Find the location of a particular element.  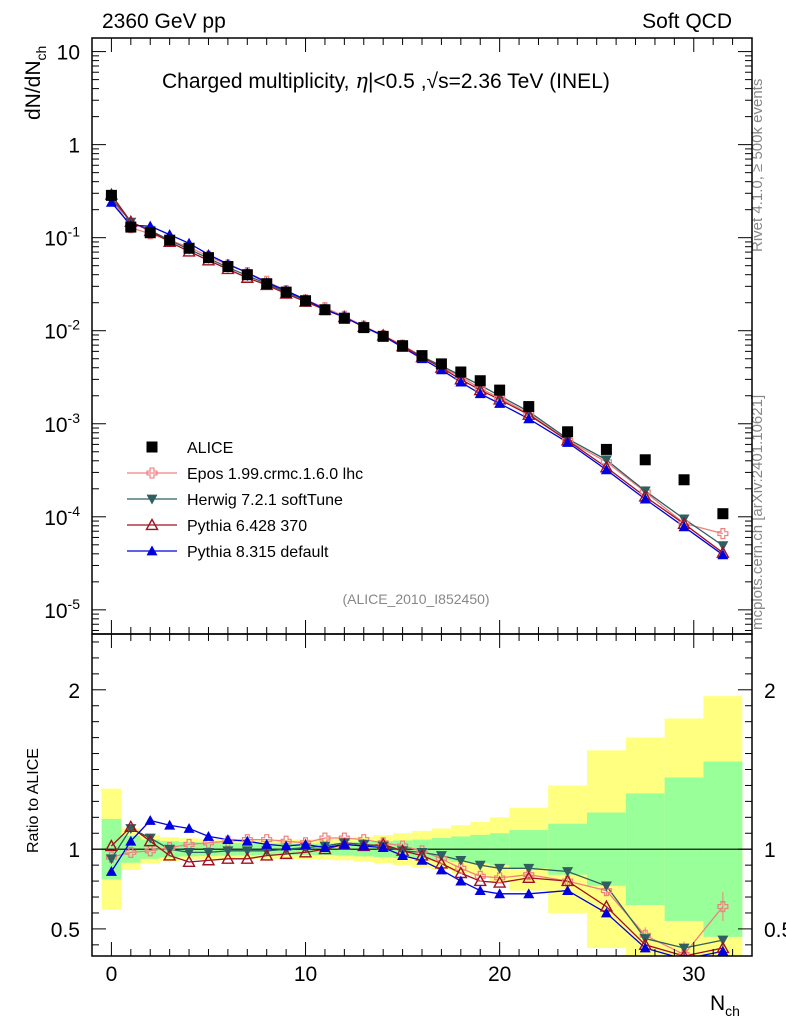

ratio-series-group is located at coordinates (417, 885).